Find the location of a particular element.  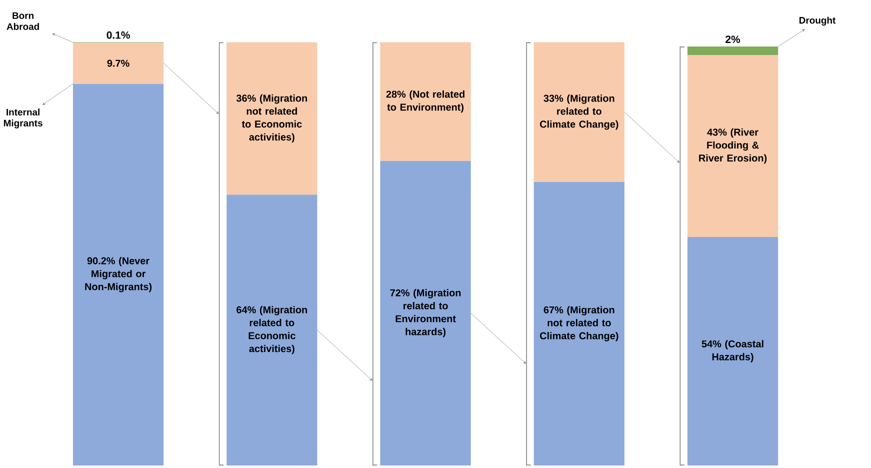

data-label: 43% (River Flooding & River Erosion) is located at coordinates (733, 146).